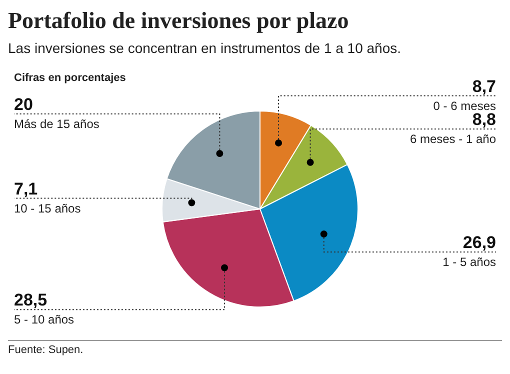 The image size is (510, 374). I want to click on data-label: 7,1, so click(26, 188).